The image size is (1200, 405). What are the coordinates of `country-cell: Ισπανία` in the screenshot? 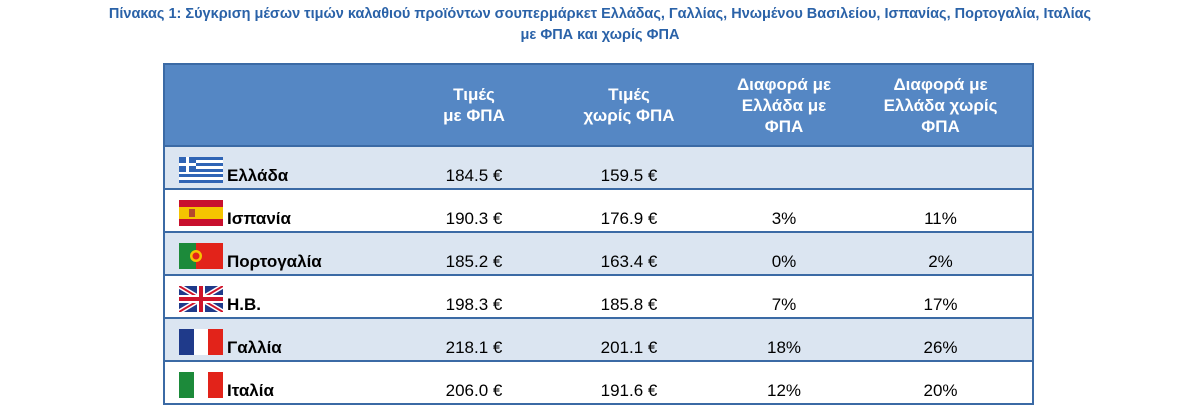 It's located at (286, 210).